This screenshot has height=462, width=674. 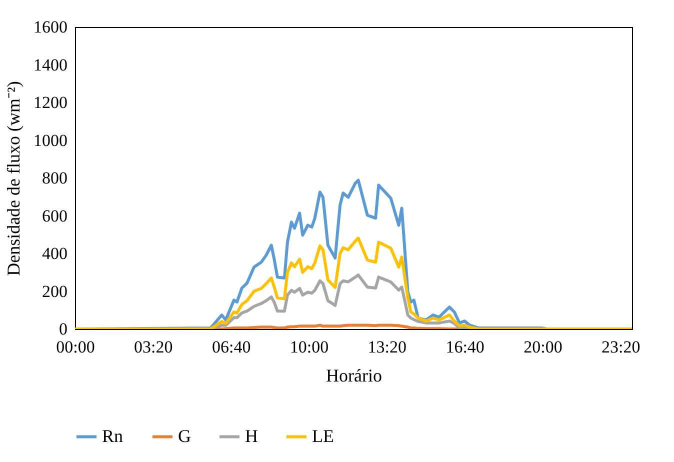 I want to click on y-tick-label: 0, so click(x=63, y=329).